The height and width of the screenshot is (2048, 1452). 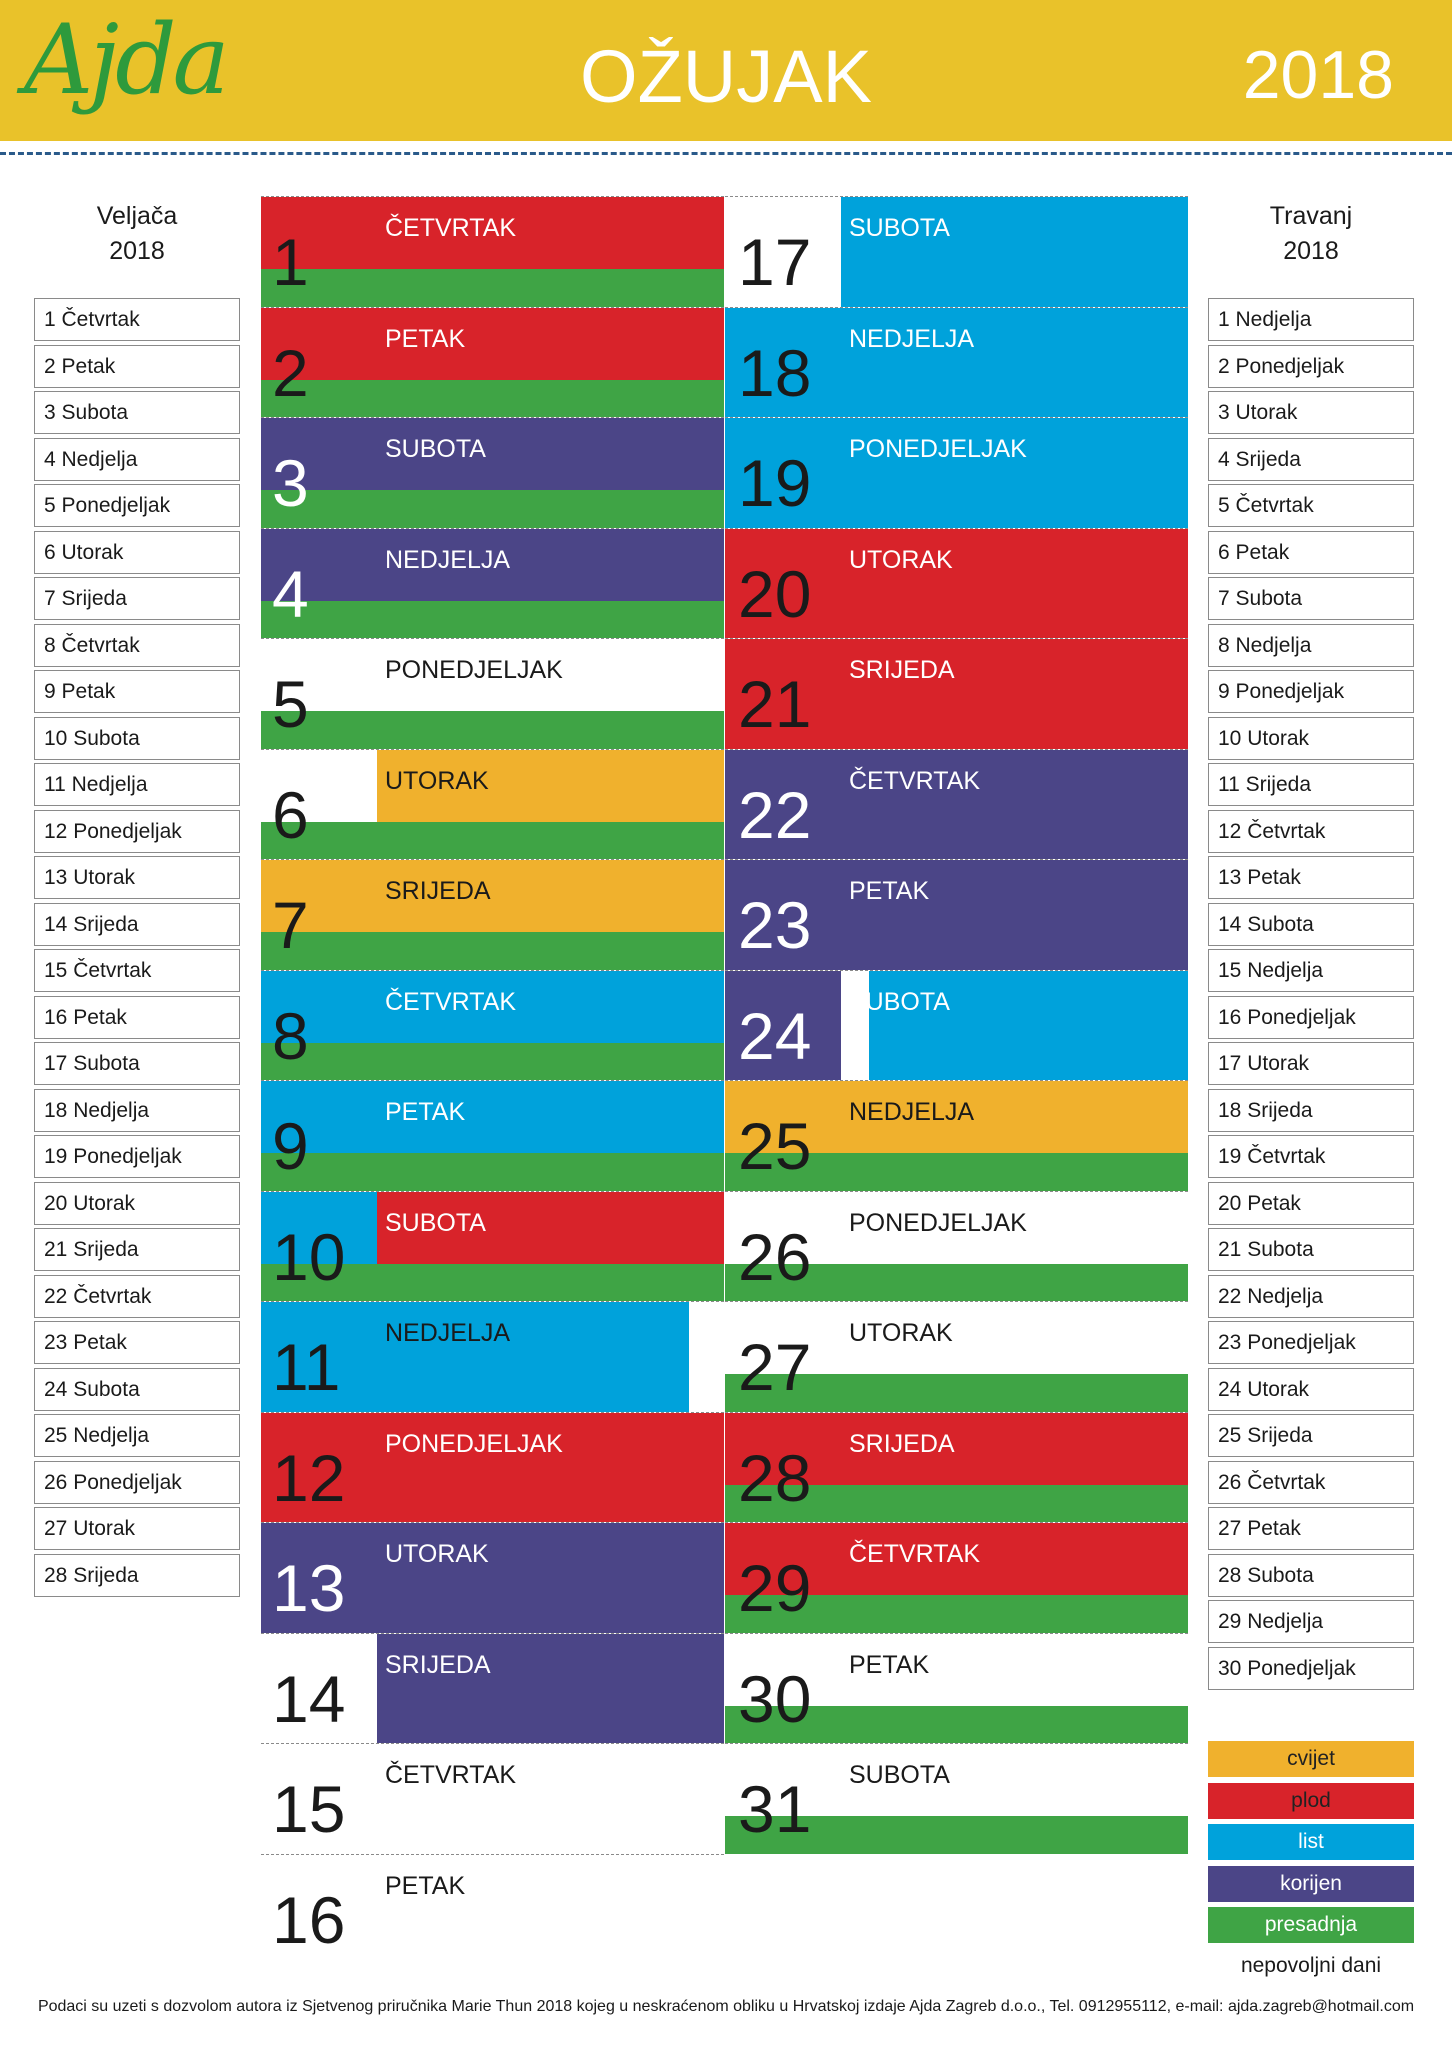 I want to click on day-number: 10, so click(x=309, y=1256).